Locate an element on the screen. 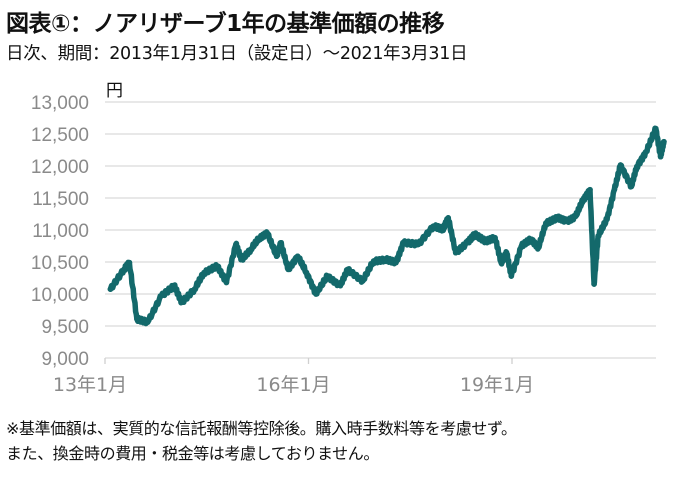 The height and width of the screenshot is (478, 697). x-tick-label: 13年1月 is located at coordinates (90, 385).